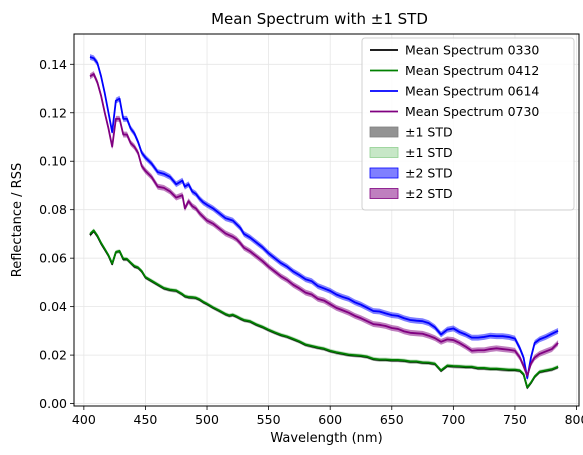 This screenshot has height=455, width=583. Describe the element at coordinates (53, 112) in the screenshot. I see `y-tick-label: 0.12` at that location.